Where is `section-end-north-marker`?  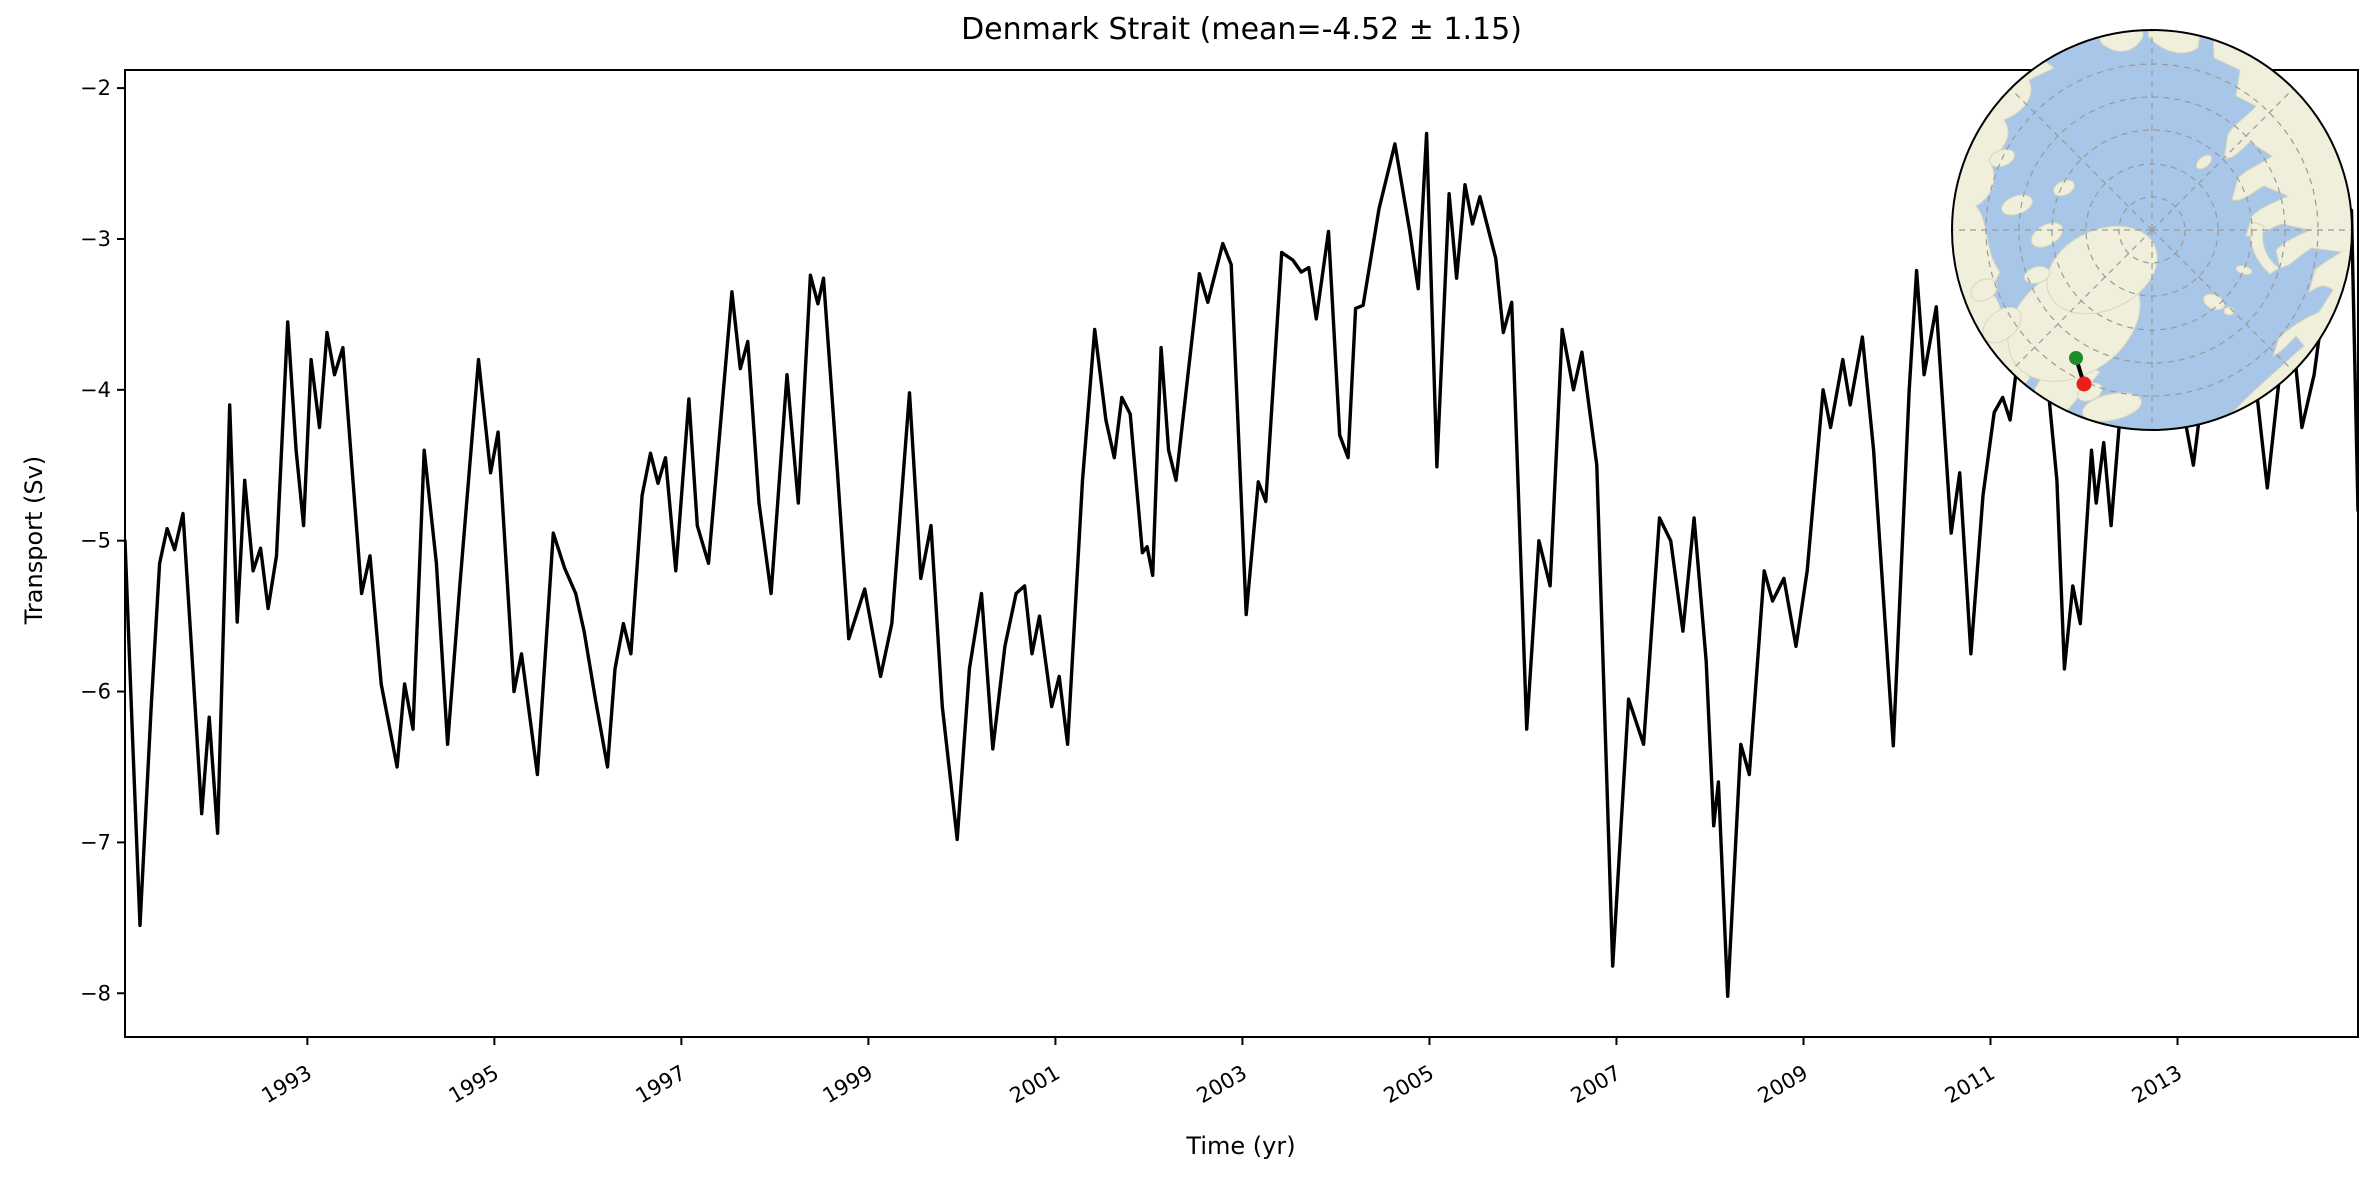 section-end-north-marker is located at coordinates (2076, 358).